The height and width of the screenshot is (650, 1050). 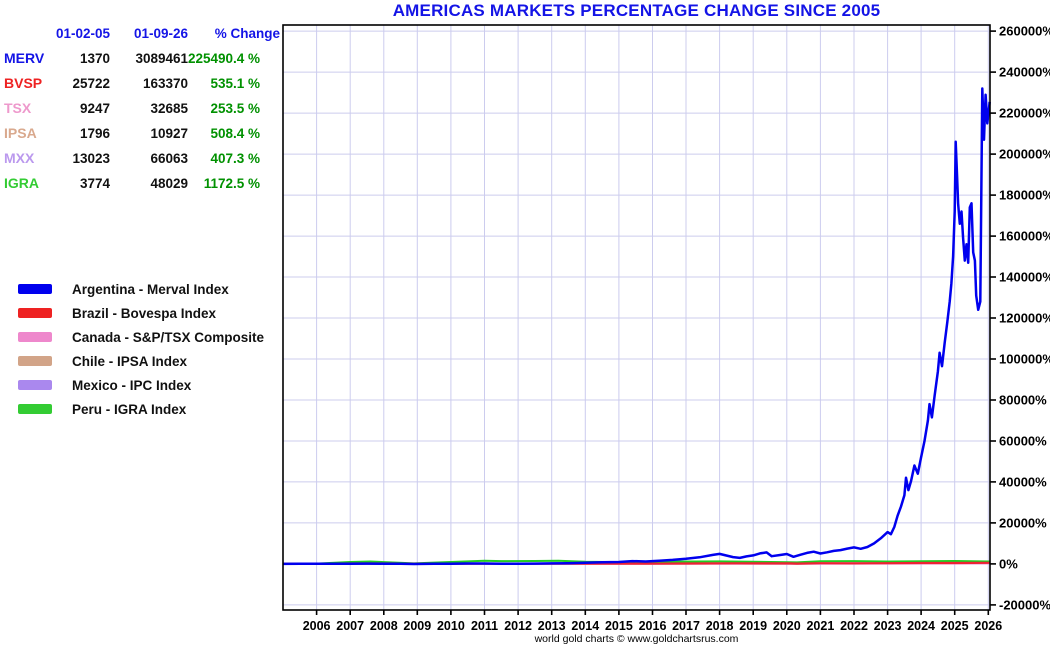 I want to click on start-value: 1370, so click(x=94, y=58).